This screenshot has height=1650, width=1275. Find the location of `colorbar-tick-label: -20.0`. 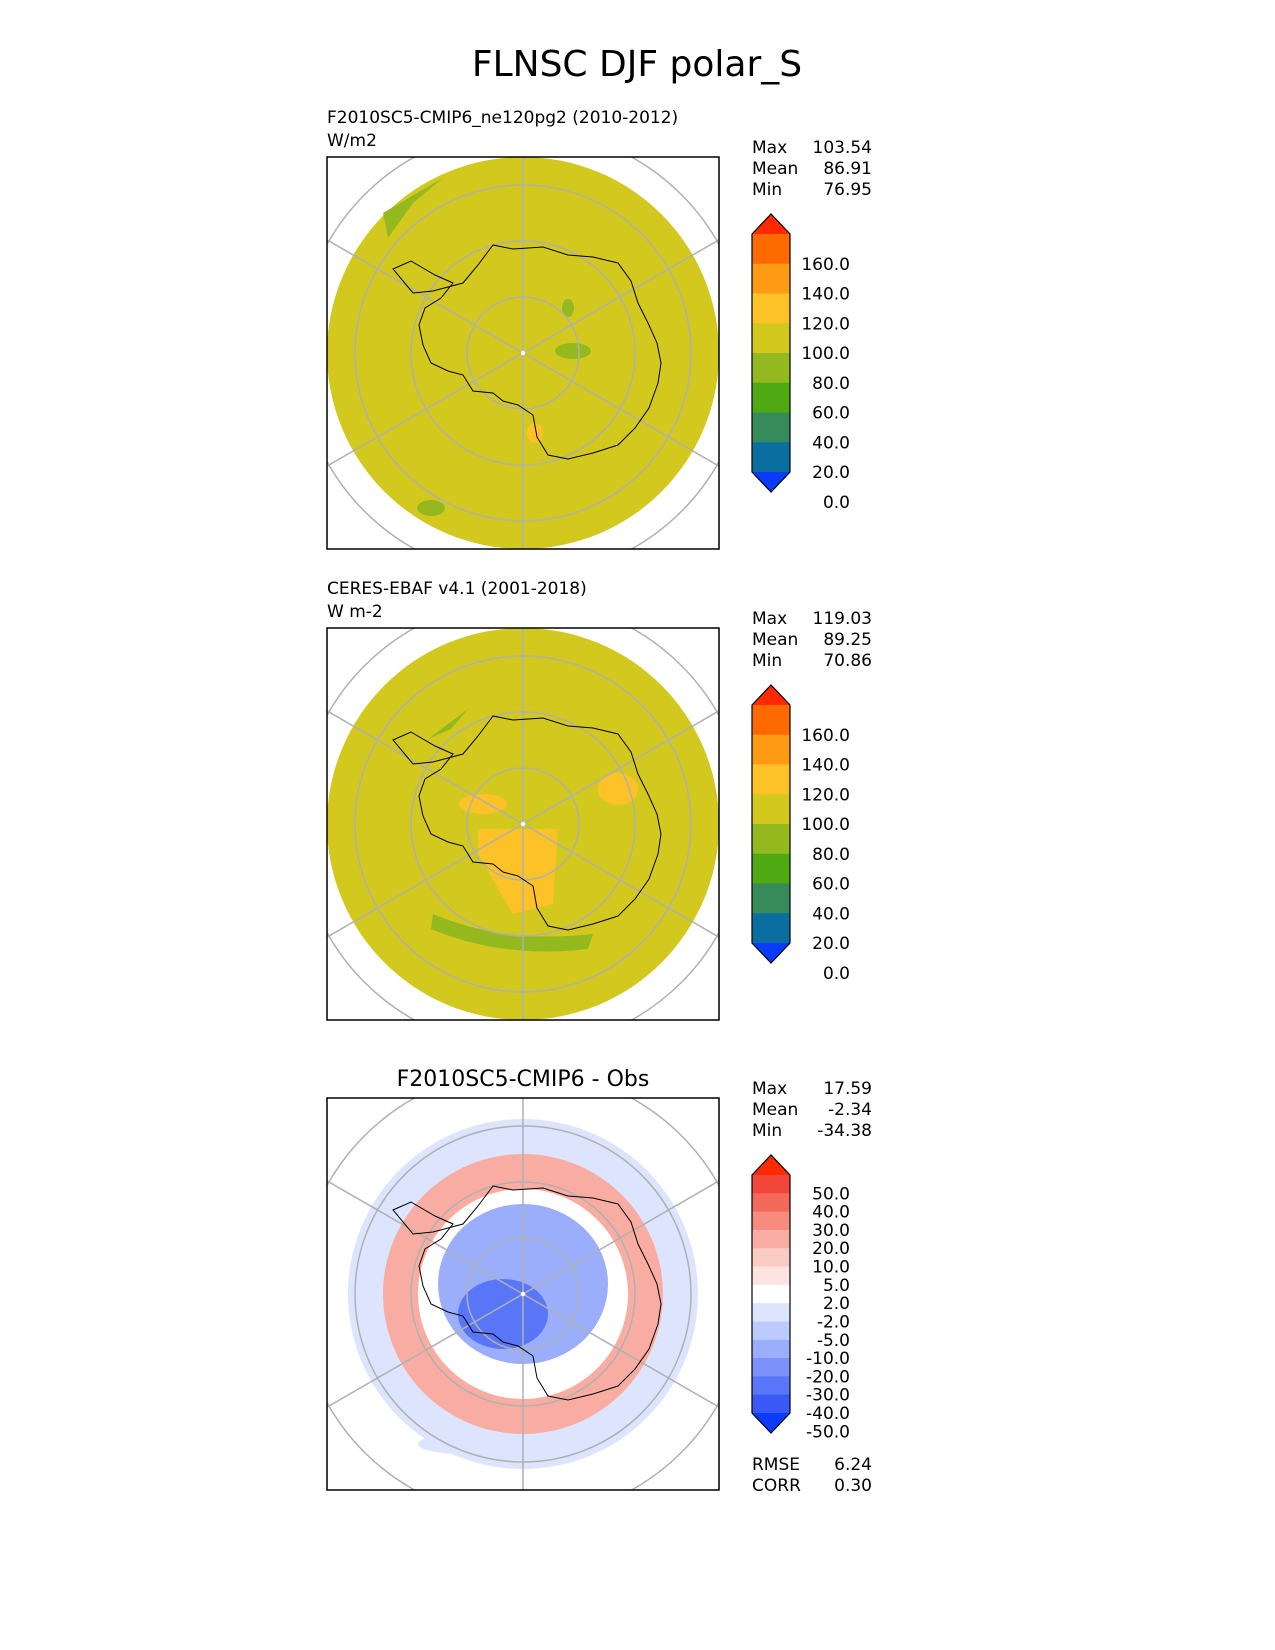

colorbar-tick-label: -20.0 is located at coordinates (828, 1377).